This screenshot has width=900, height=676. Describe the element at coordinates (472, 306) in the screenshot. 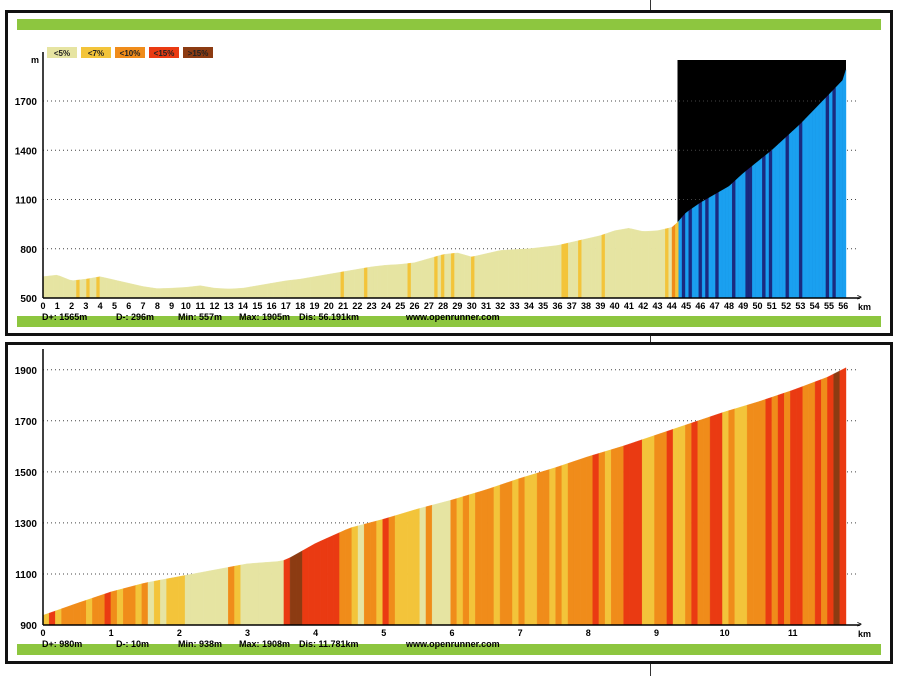

I see `x-tick-label: 30` at that location.